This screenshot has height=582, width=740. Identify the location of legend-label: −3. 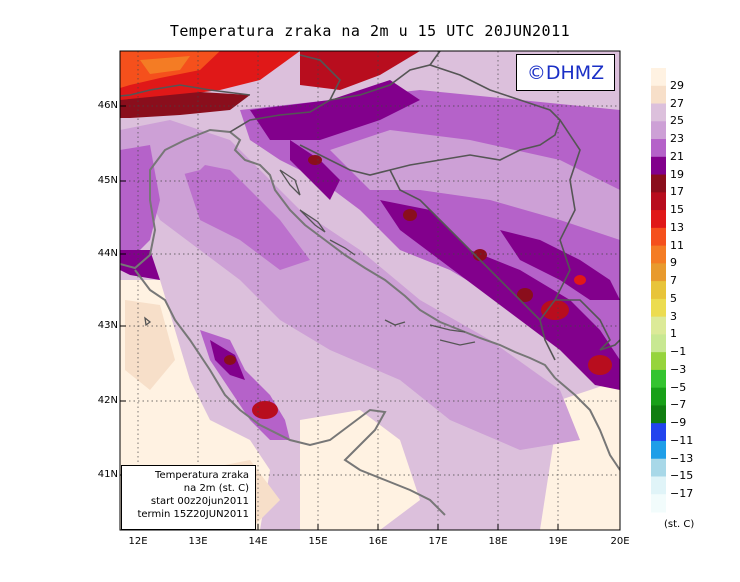
(678, 369).